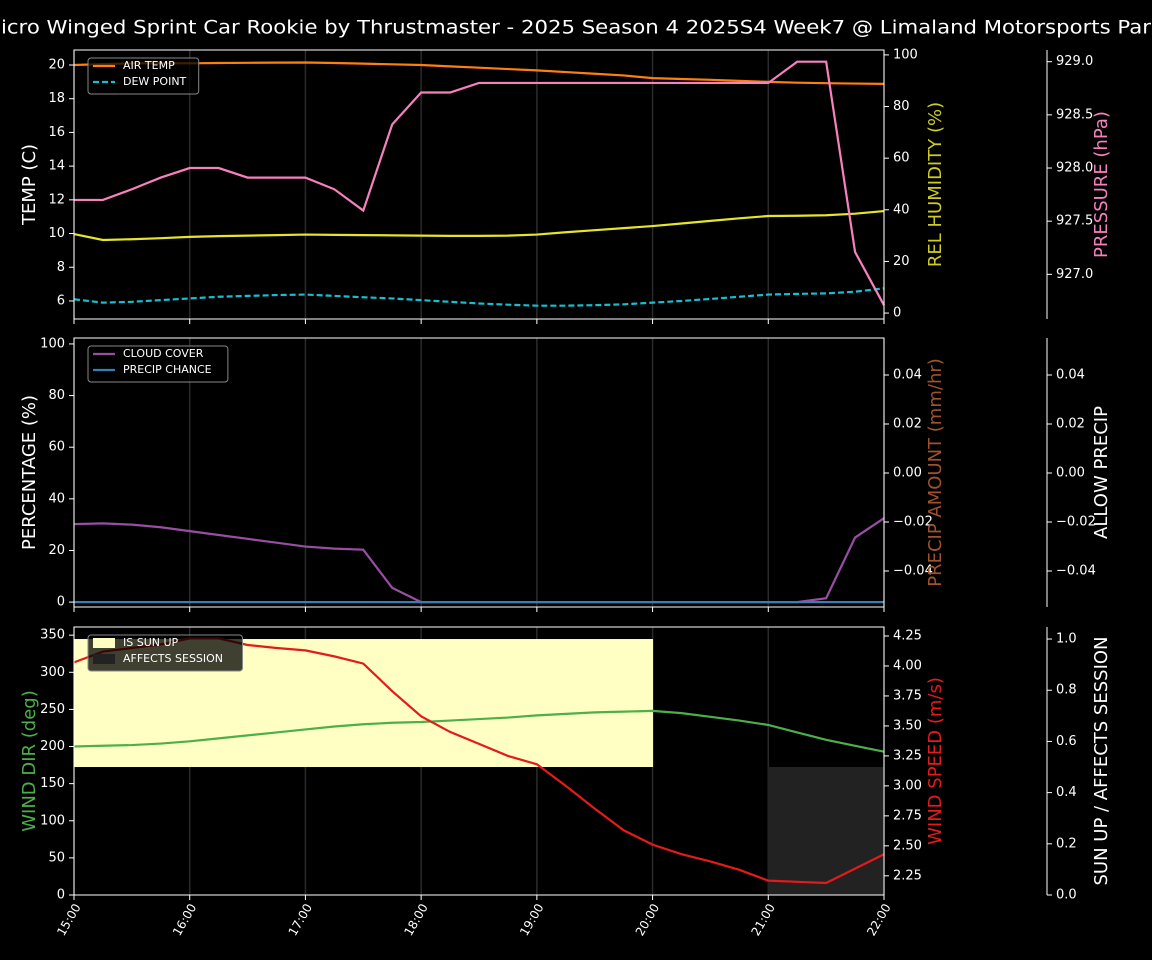 This screenshot has height=960, width=1152. I want to click on y3-tick-label: 0.4, so click(1066, 792).